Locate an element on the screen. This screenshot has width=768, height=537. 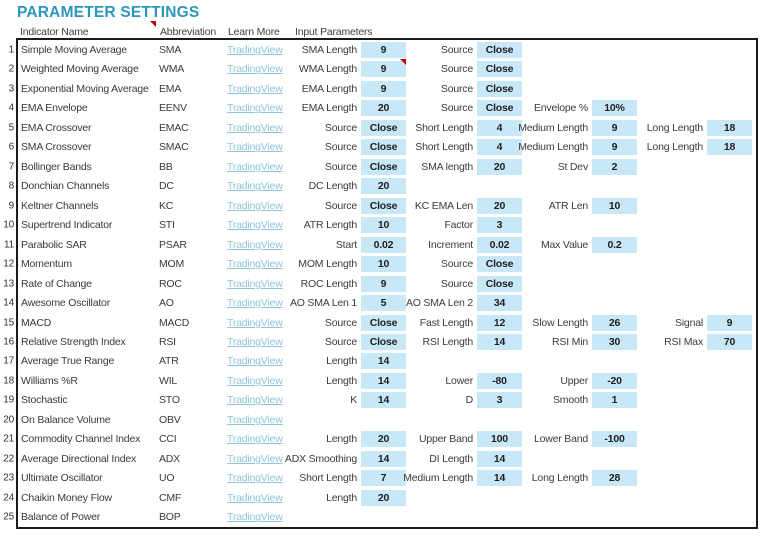
row-number: 14 is located at coordinates (8, 303).